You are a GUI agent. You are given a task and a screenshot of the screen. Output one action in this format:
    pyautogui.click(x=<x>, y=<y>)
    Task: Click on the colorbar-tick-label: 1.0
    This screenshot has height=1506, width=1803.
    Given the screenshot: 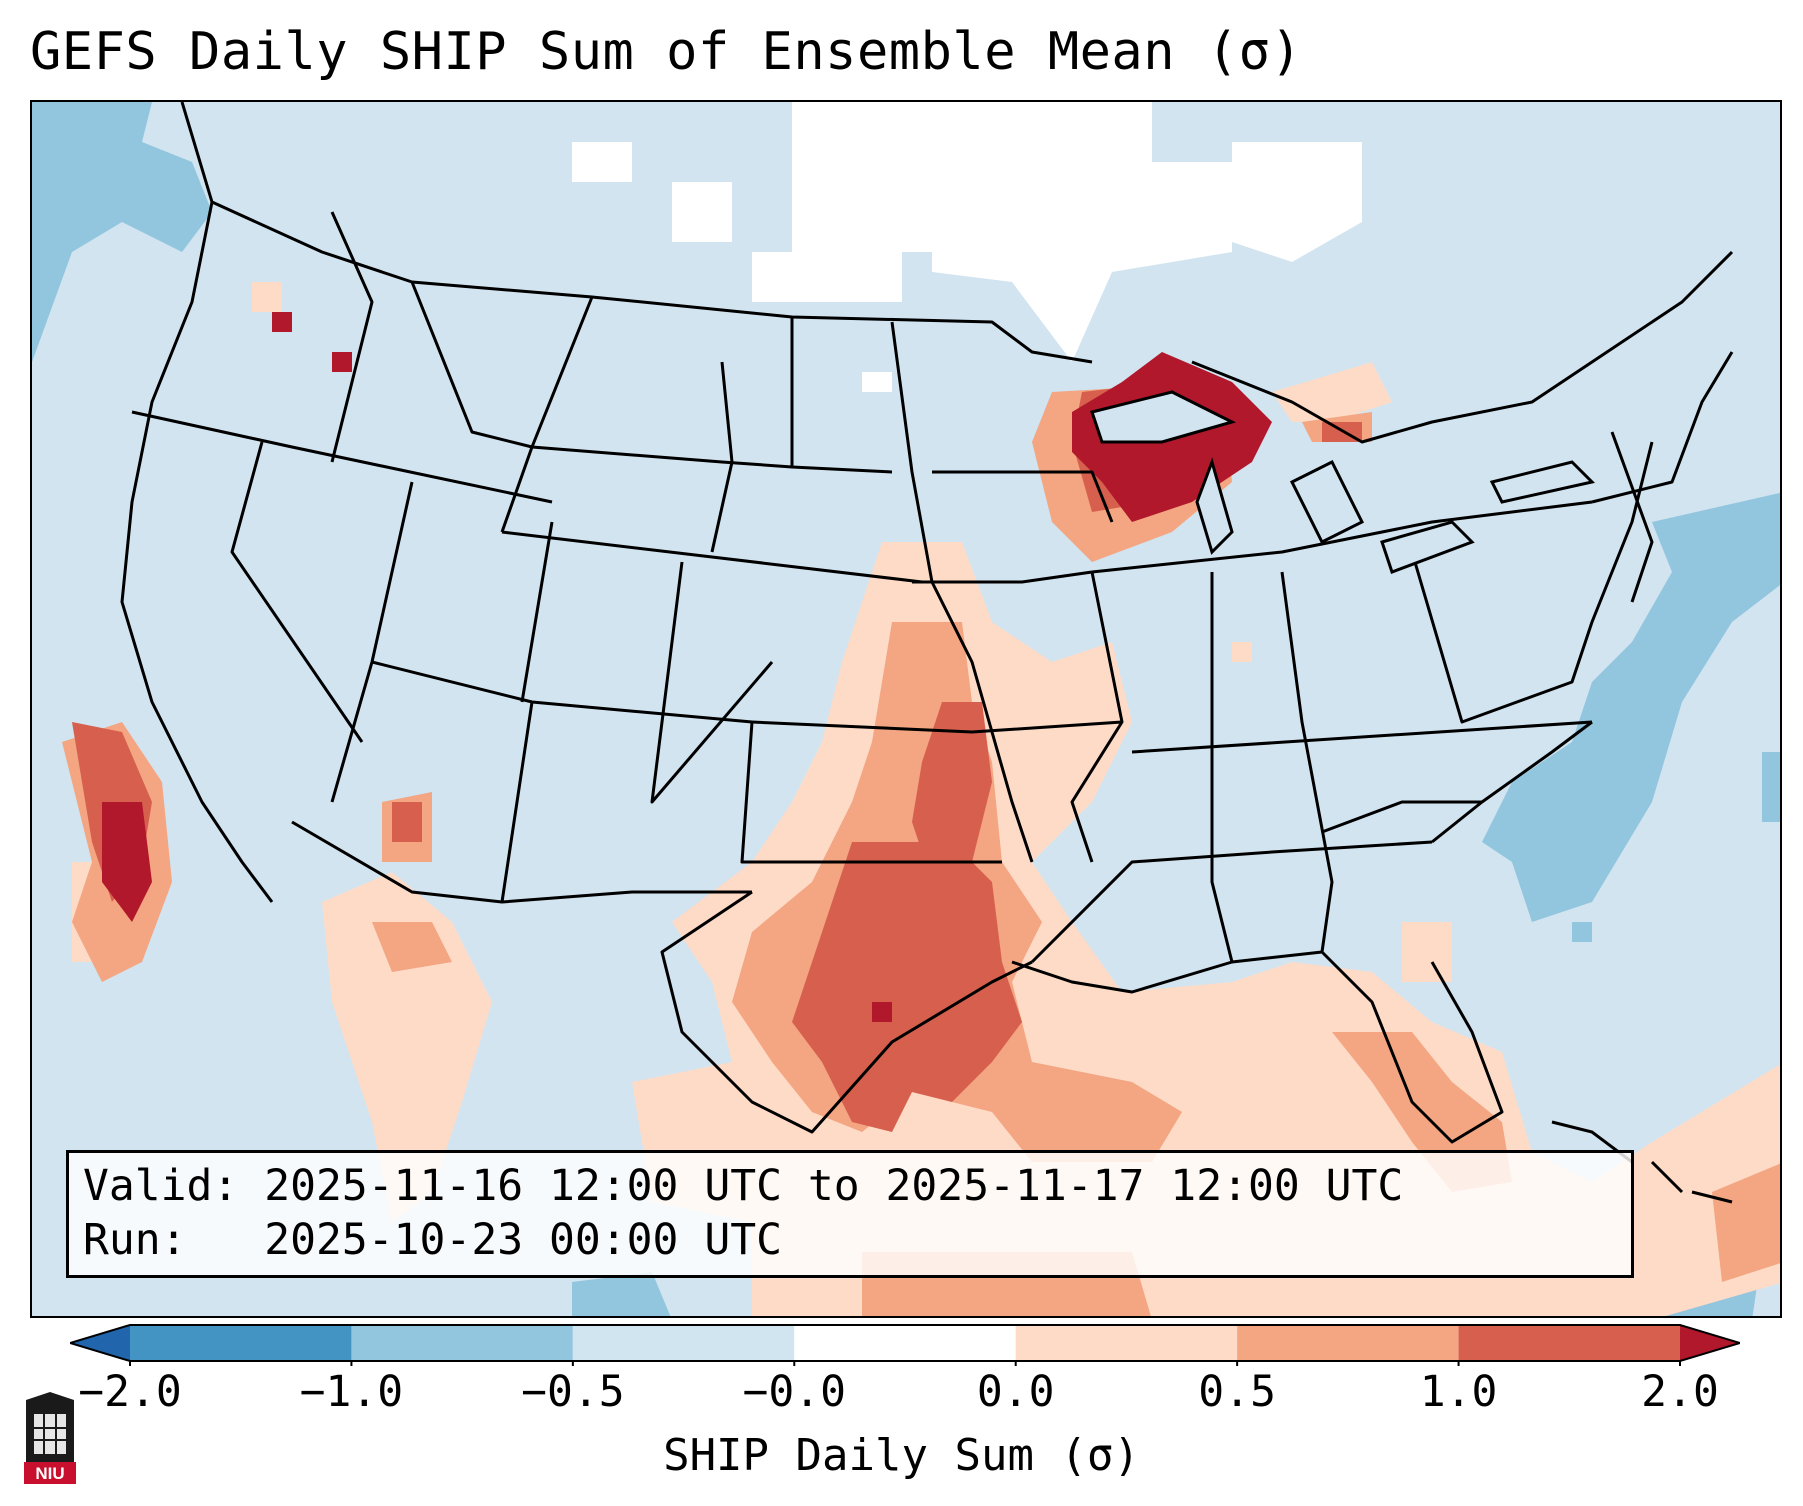 What is the action you would take?
    pyautogui.click(x=1458, y=1392)
    